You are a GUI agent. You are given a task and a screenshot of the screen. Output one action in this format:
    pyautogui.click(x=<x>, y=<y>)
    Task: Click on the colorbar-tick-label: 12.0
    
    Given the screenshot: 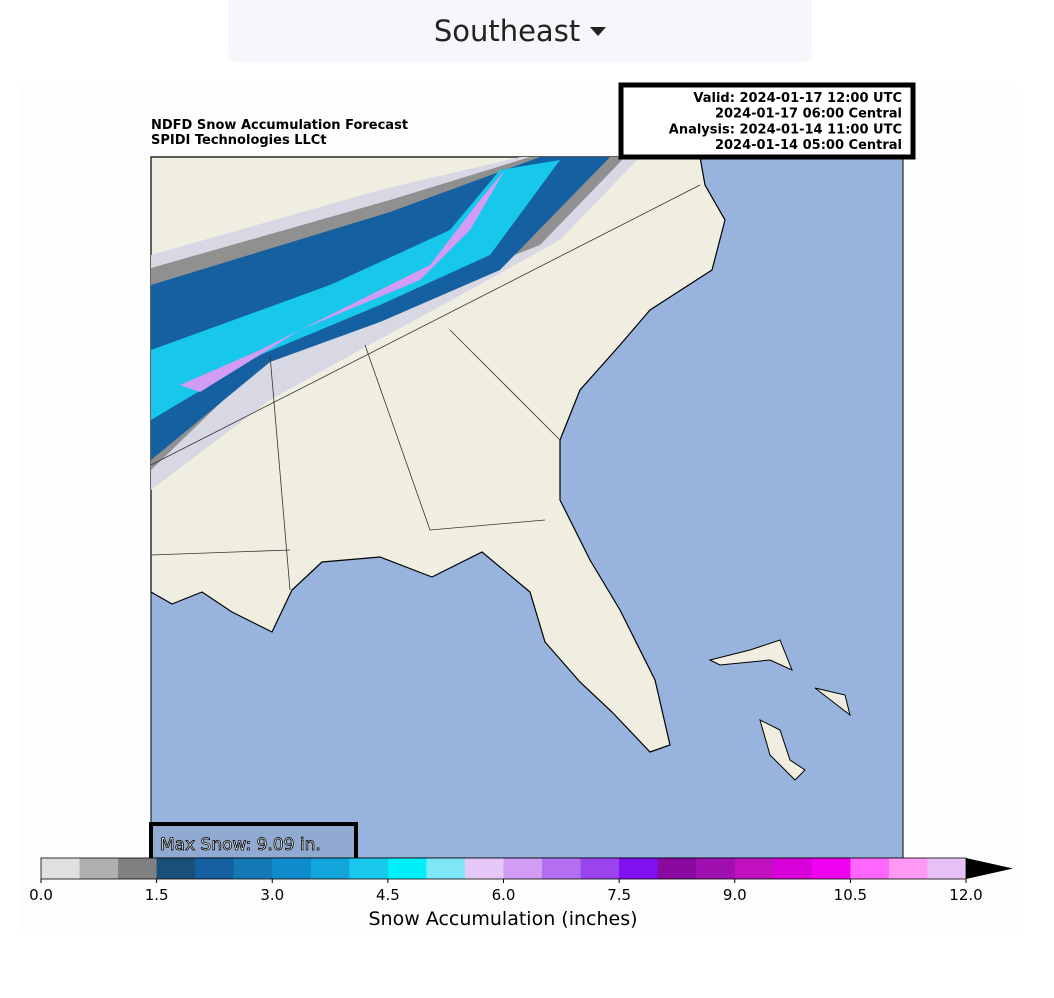 What is the action you would take?
    pyautogui.click(x=965, y=895)
    